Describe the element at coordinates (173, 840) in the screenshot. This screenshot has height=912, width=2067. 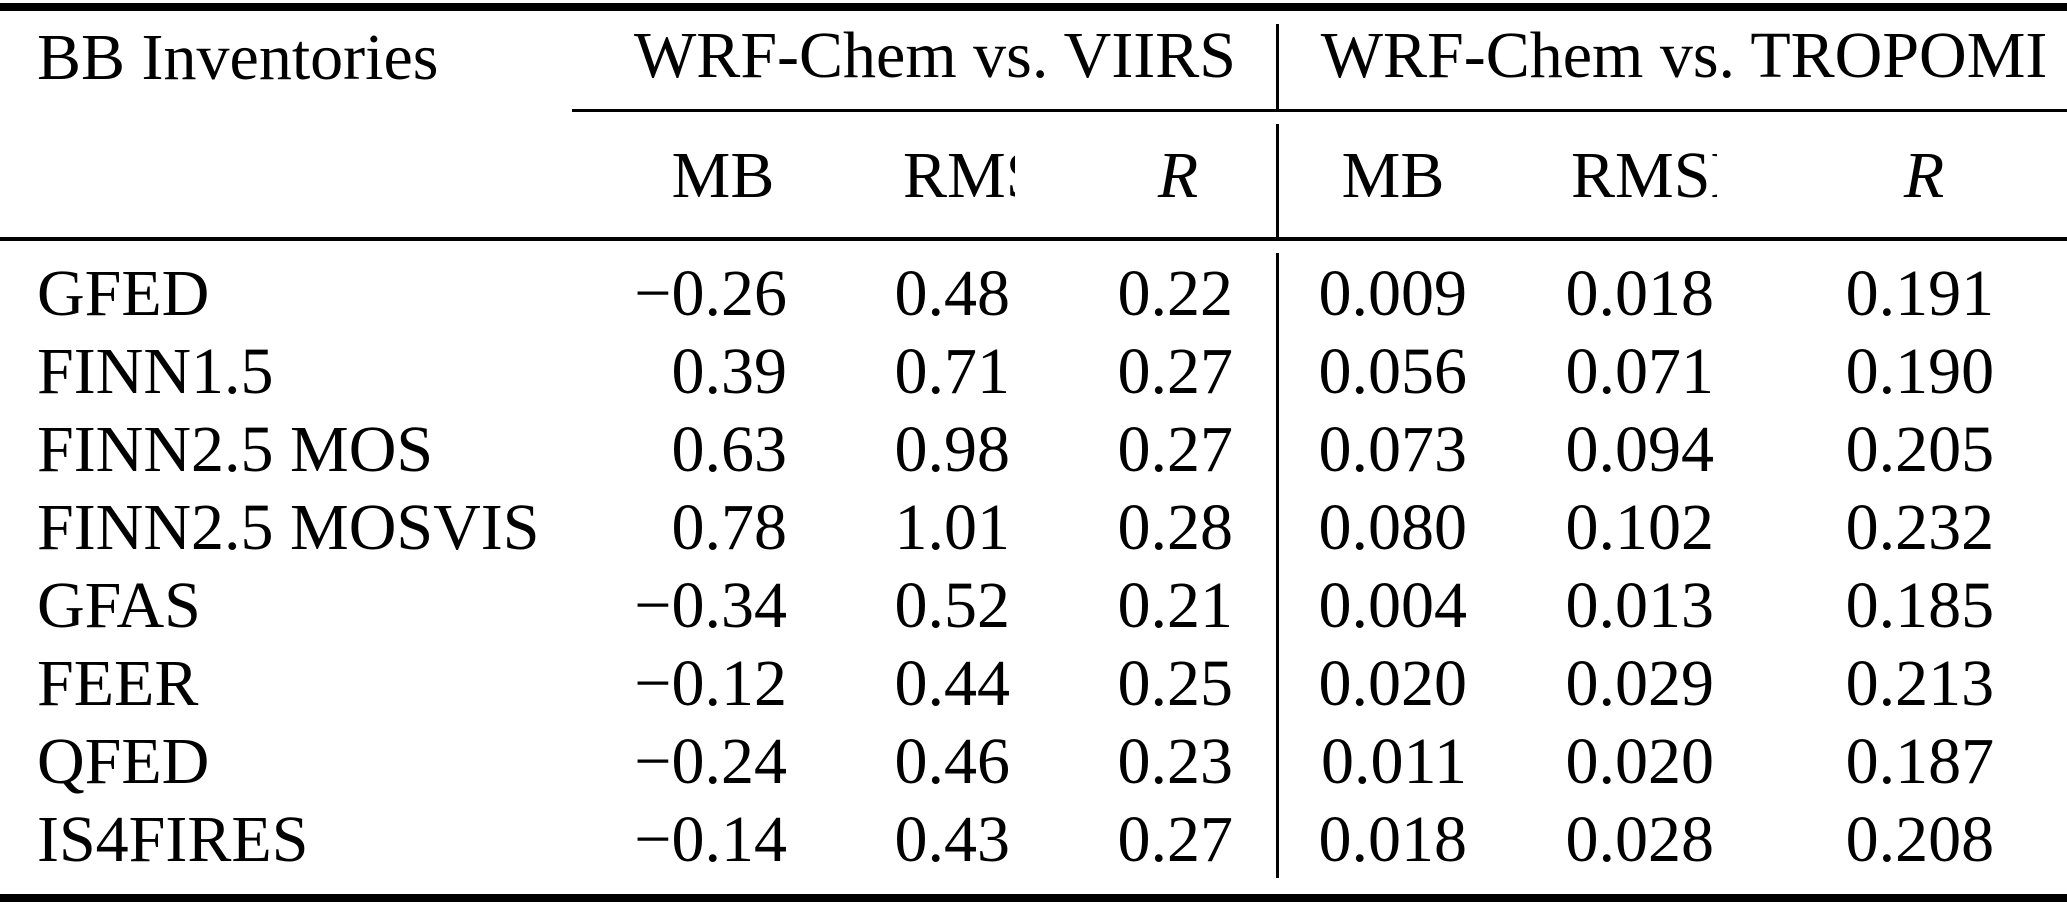
I see `row-label: IS4FIRES` at that location.